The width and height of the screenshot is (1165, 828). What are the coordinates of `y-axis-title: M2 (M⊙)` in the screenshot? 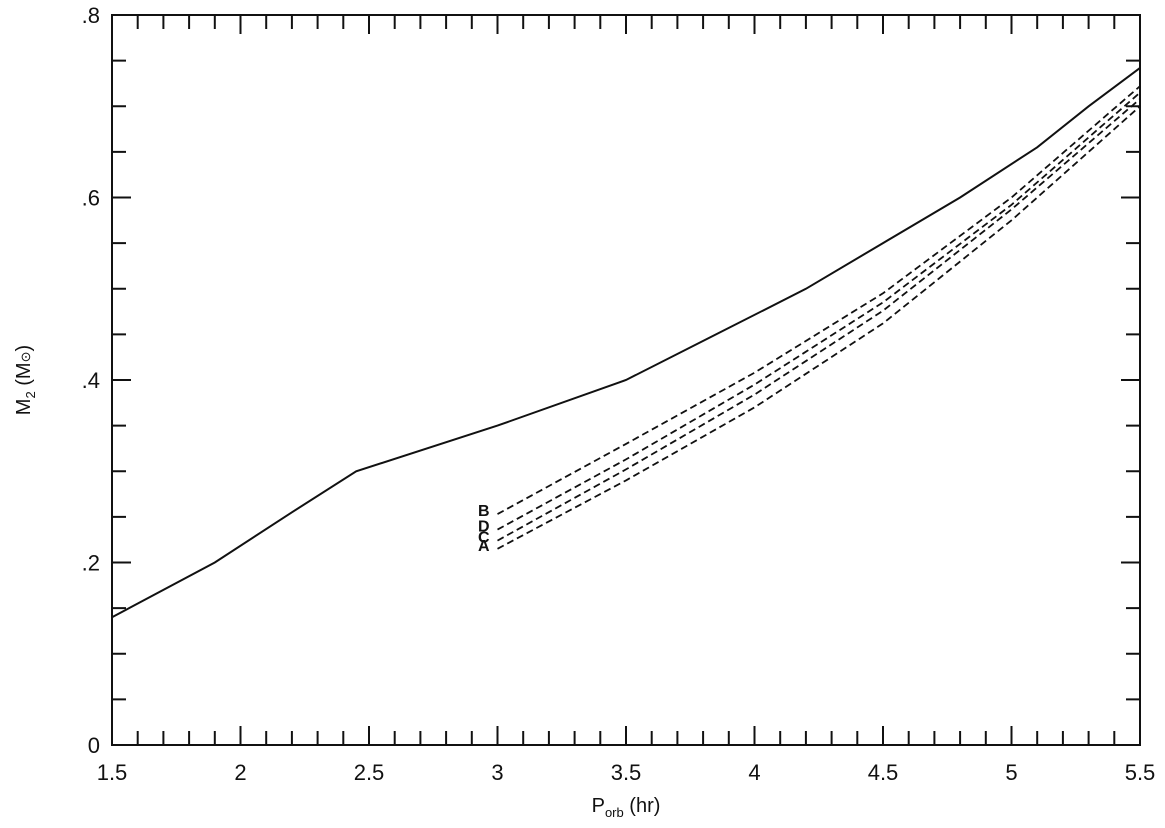 It's located at (25, 380).